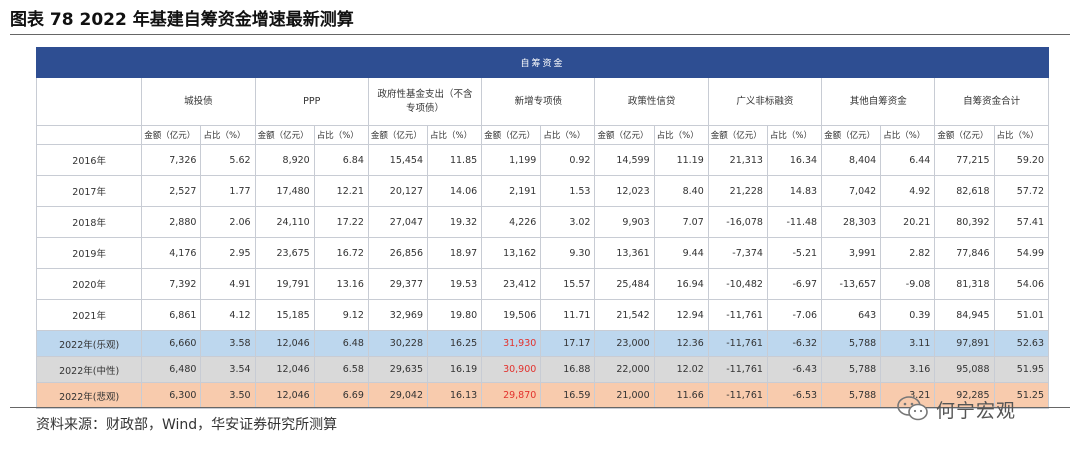  Describe the element at coordinates (794, 253) in the screenshot. I see `share-cell: -5.21` at that location.